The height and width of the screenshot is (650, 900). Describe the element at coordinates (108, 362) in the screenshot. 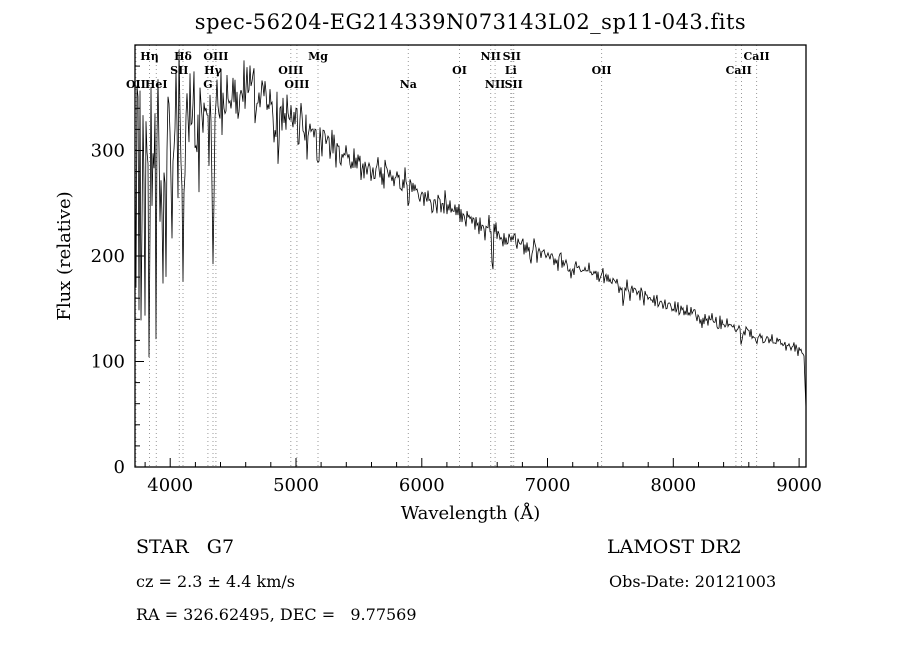

I see `y-tick-label: 100` at that location.